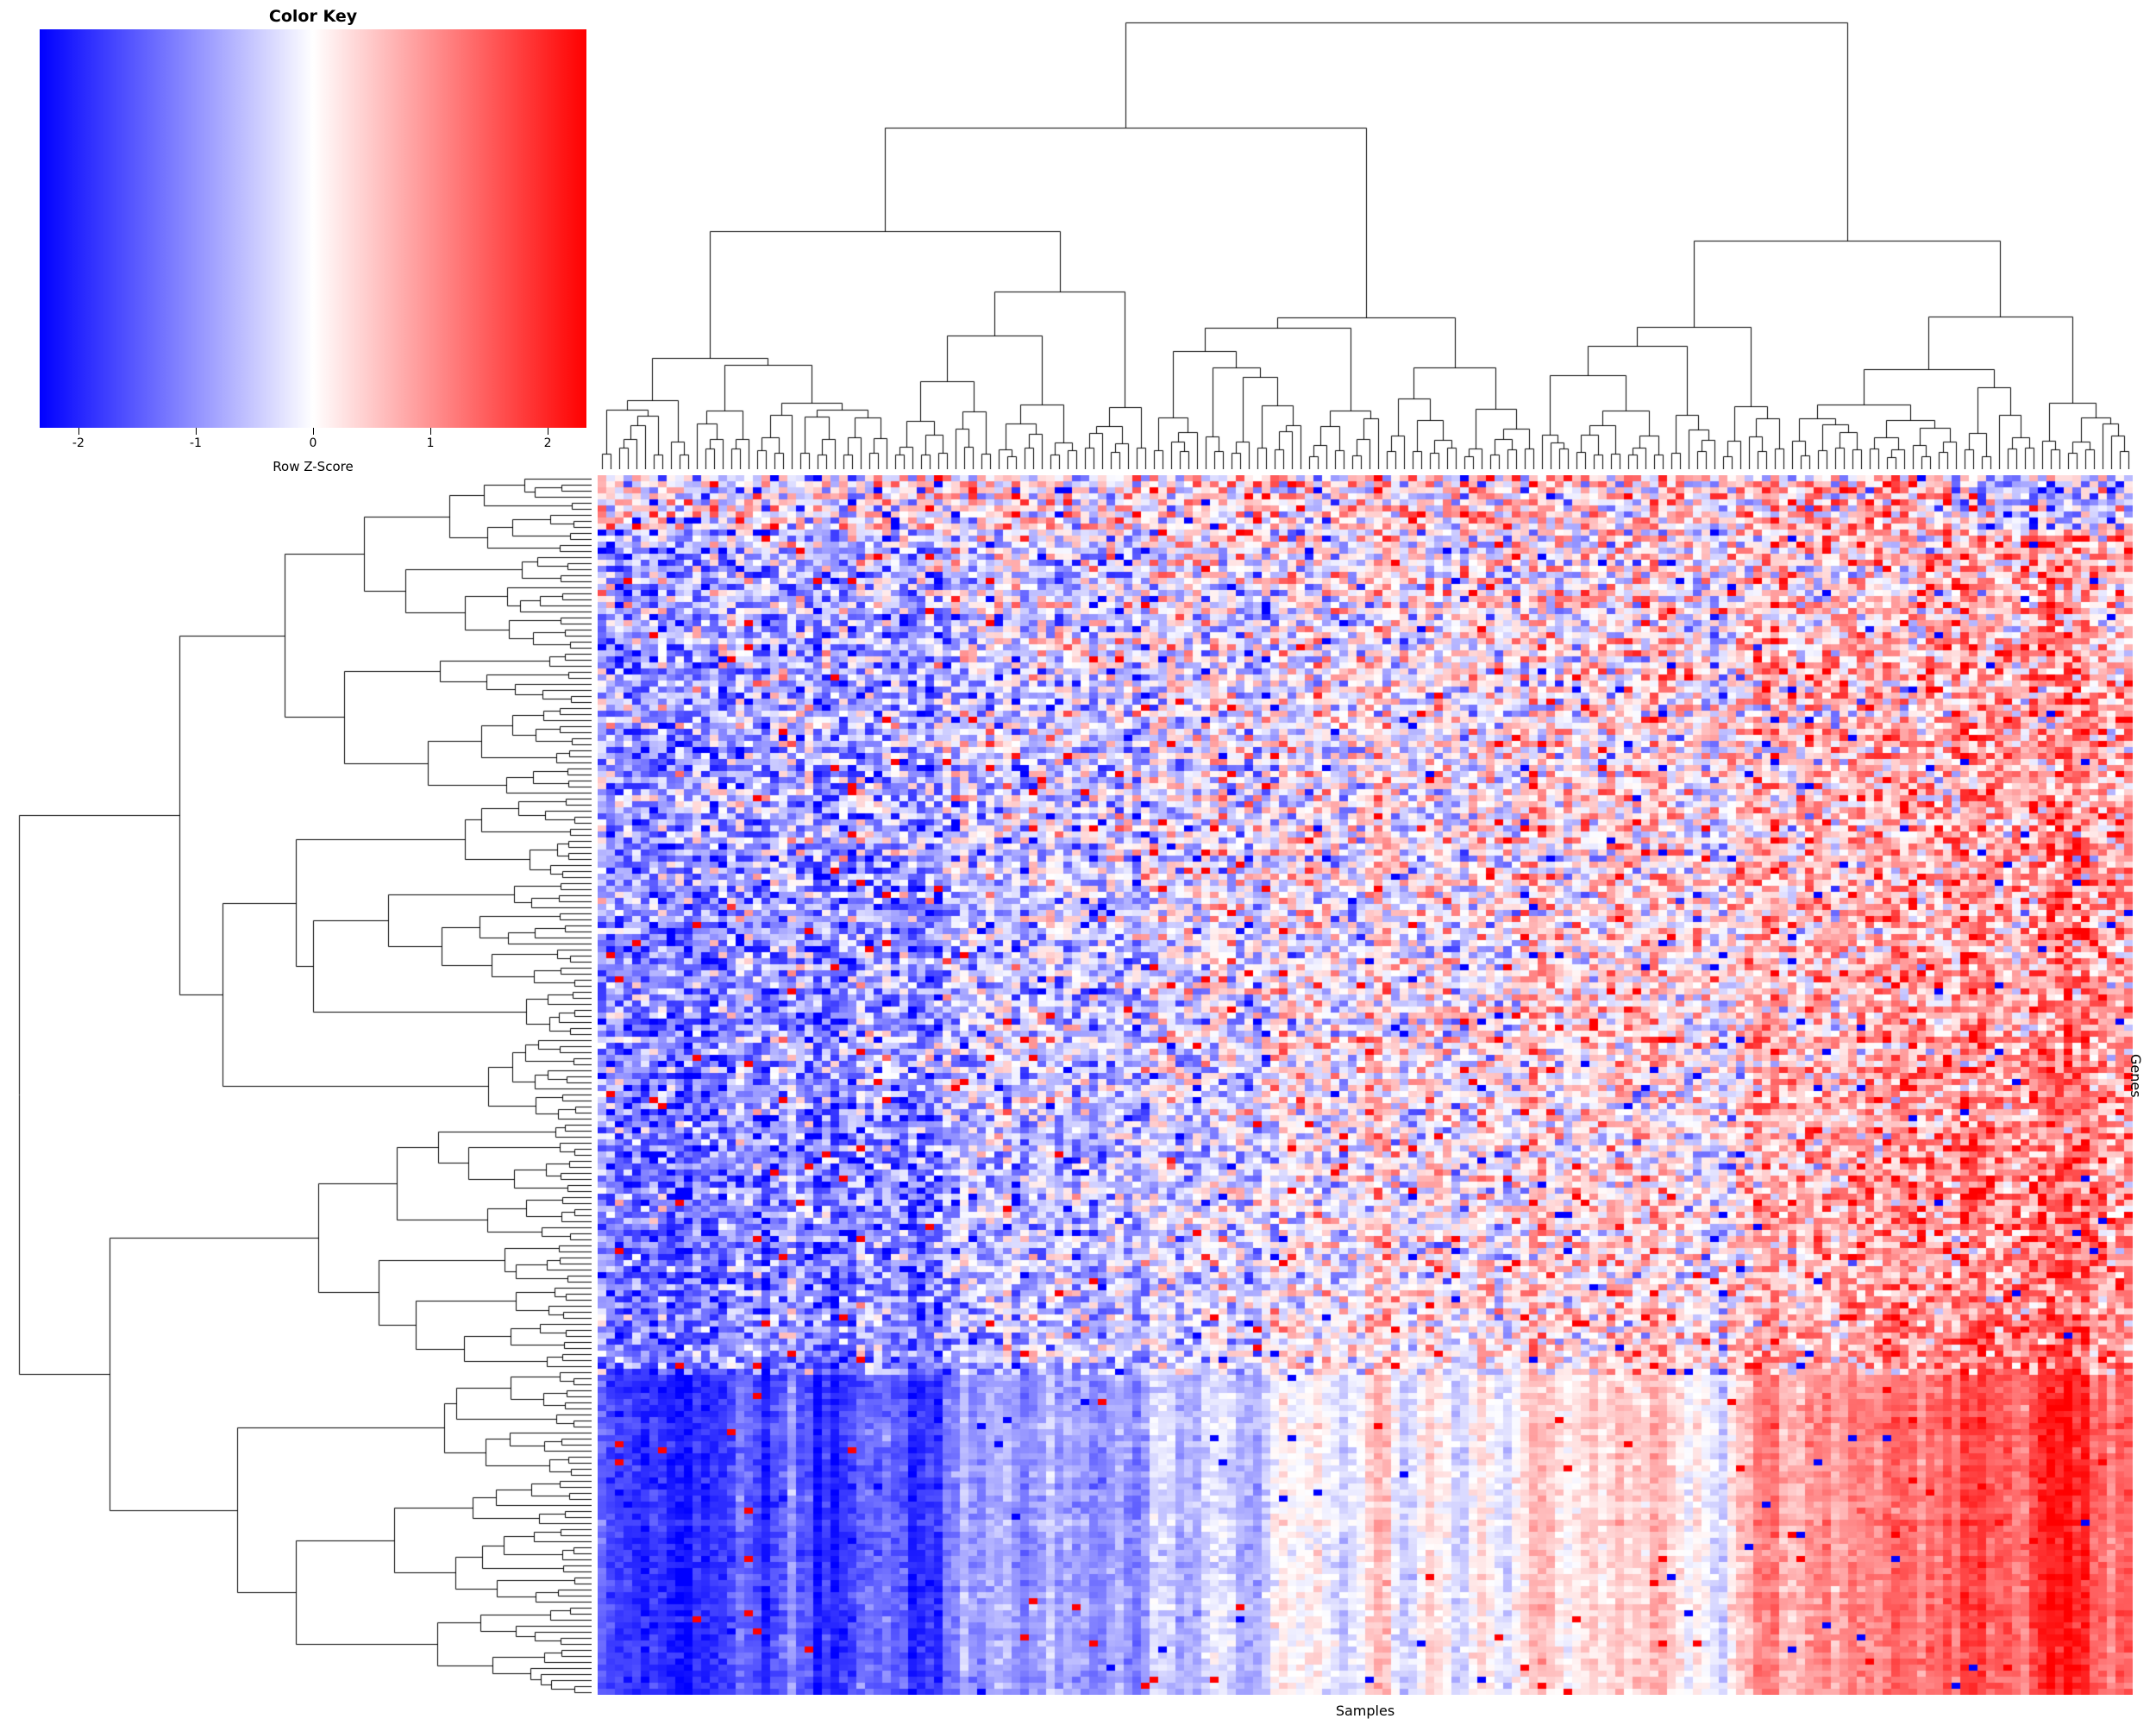  What do you see at coordinates (547, 443) in the screenshot?
I see `colorkey-tick-label: 2` at bounding box center [547, 443].